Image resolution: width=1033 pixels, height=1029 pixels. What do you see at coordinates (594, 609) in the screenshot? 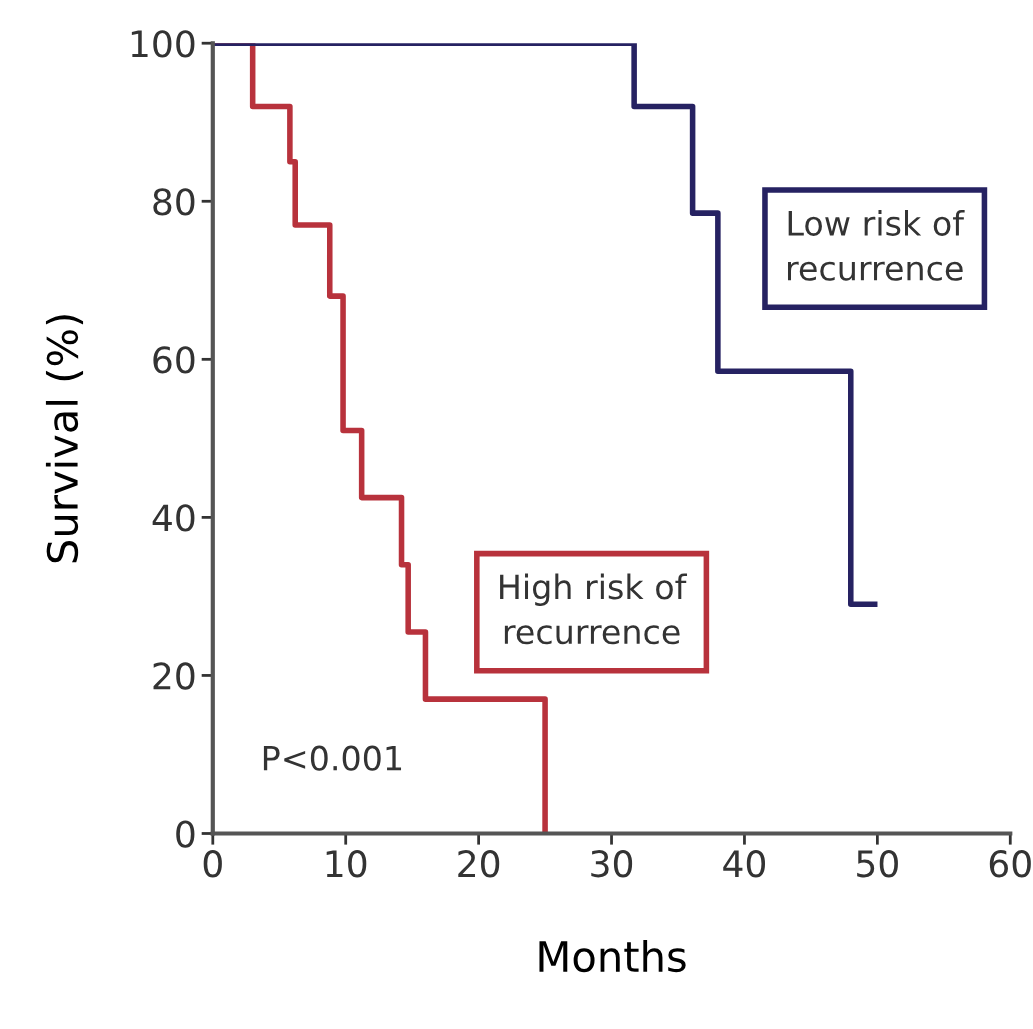
I see `series-label: High risk of recurrence` at bounding box center [594, 609].